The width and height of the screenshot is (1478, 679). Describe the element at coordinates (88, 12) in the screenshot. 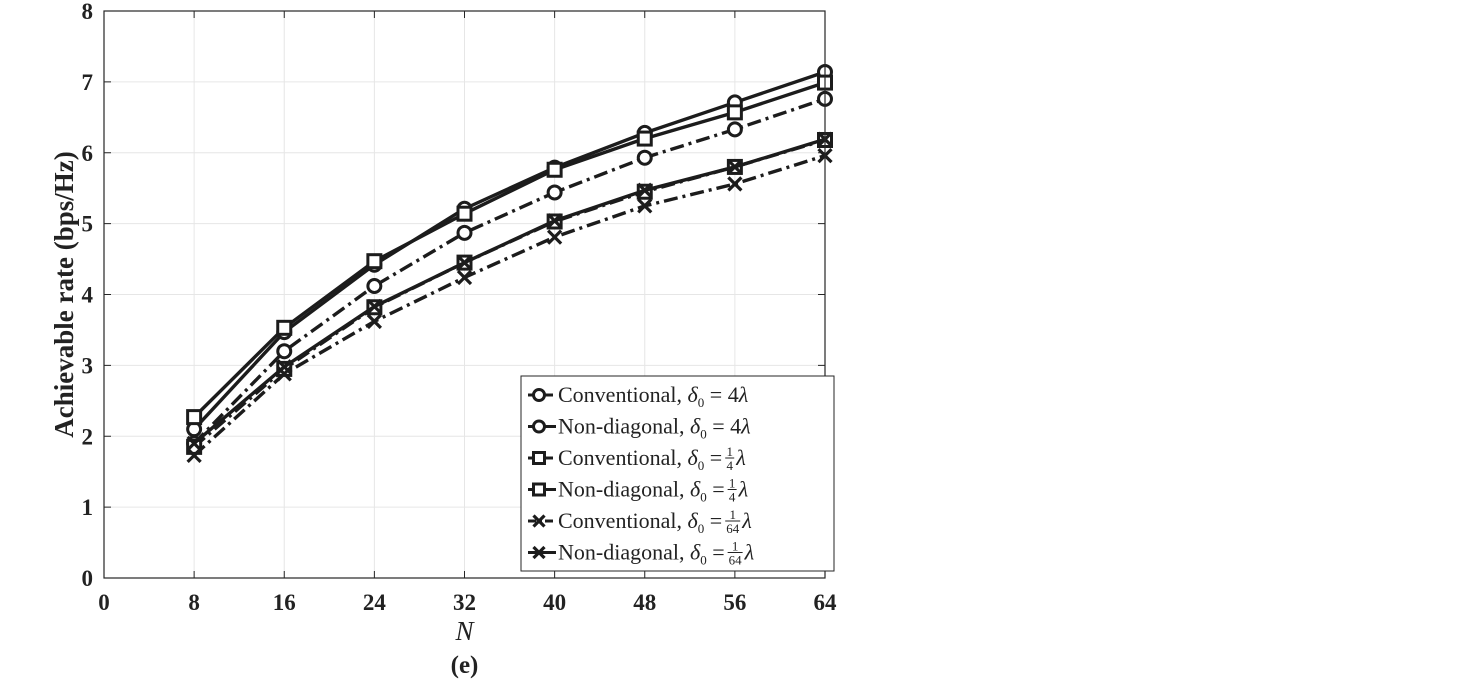

I see `y-tick-label: 8` at that location.